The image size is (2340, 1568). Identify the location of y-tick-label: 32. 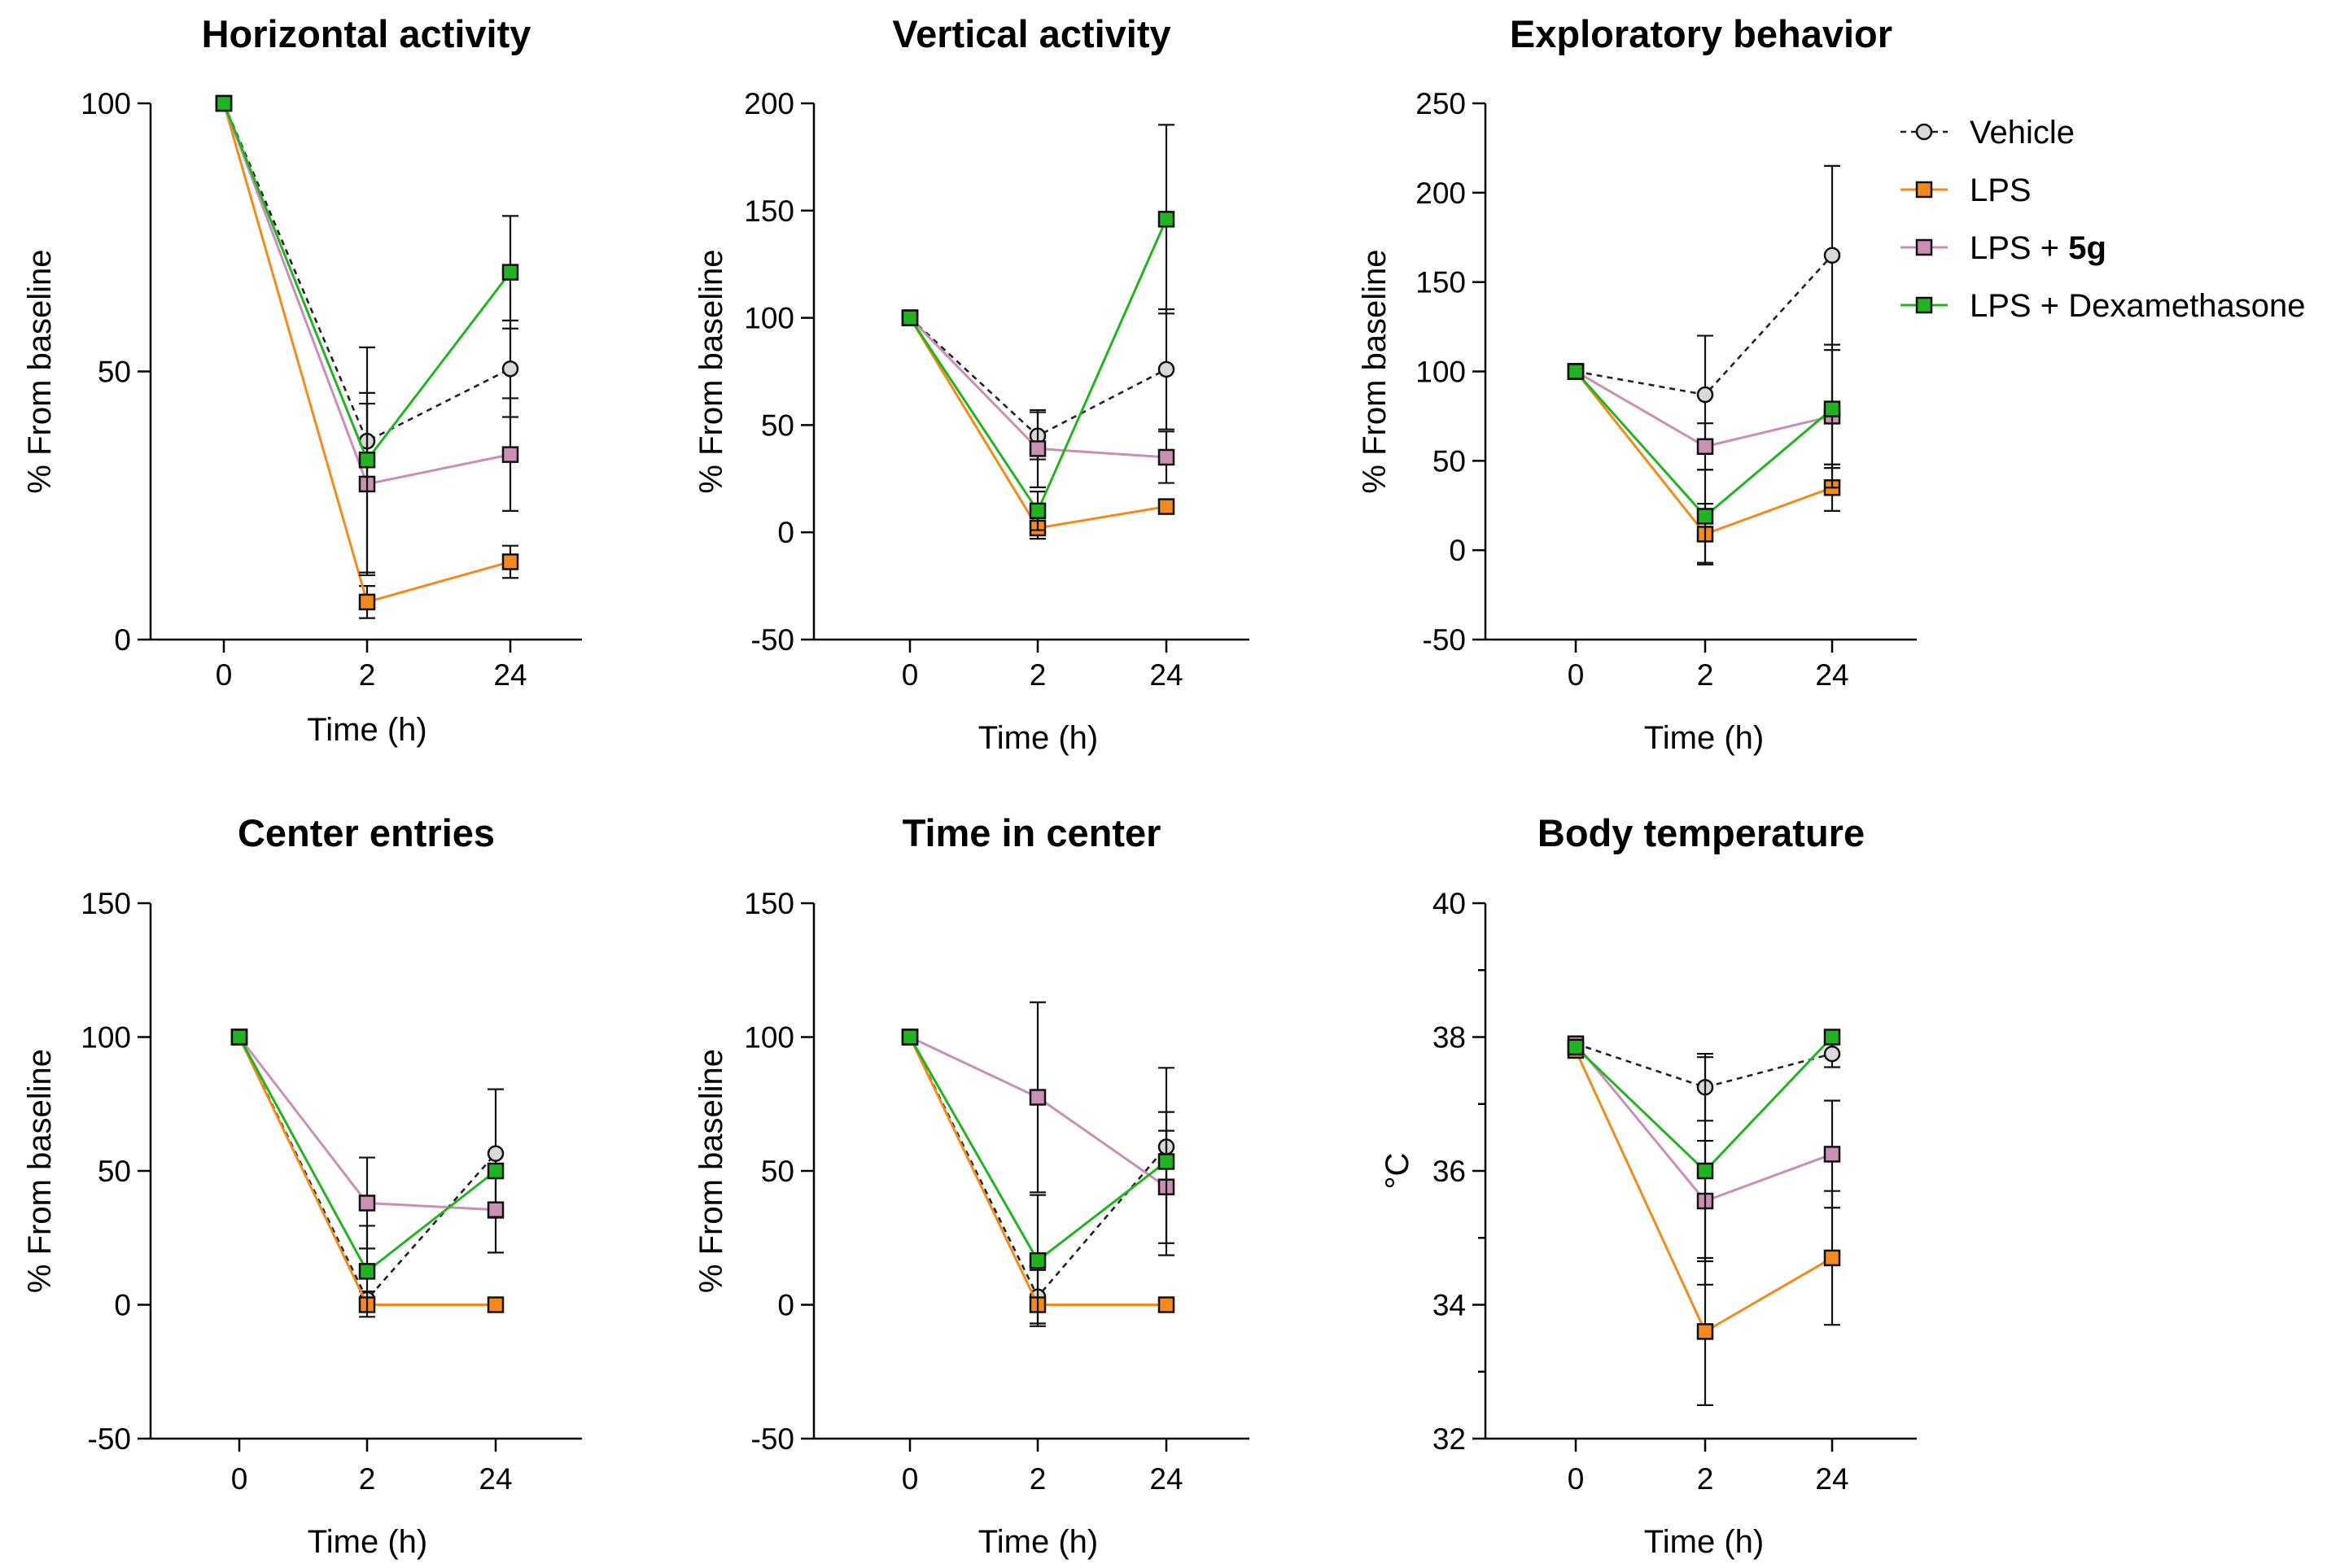
(1449, 1439).